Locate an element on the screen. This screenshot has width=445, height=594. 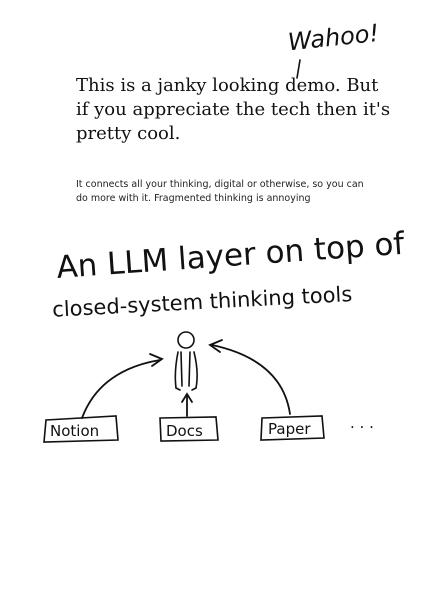
notion-label: Notion is located at coordinates (74, 431).